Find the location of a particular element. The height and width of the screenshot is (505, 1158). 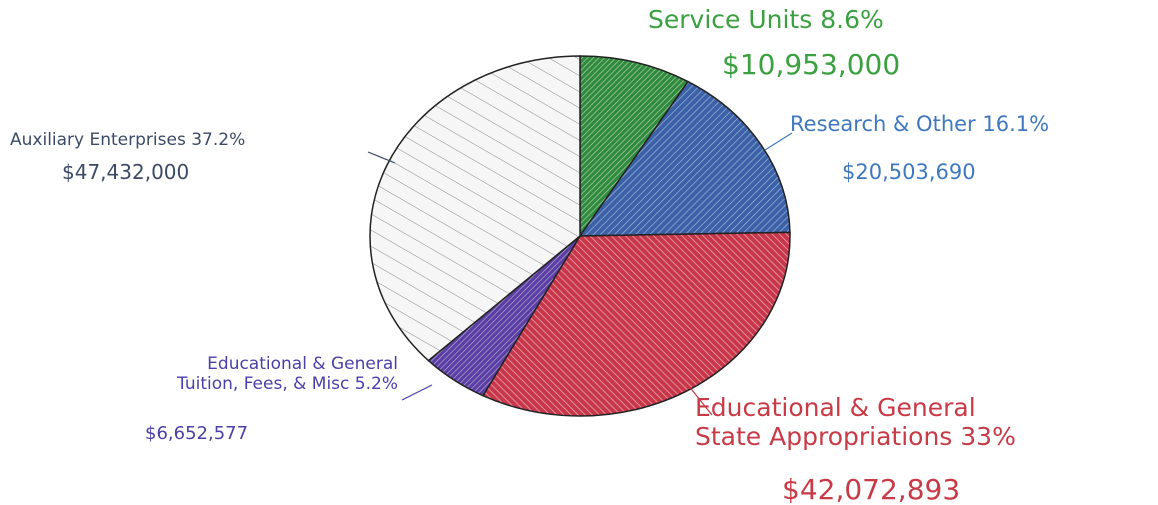

slice-label: Auxiliary Enterprises 37.2% is located at coordinates (128, 140).